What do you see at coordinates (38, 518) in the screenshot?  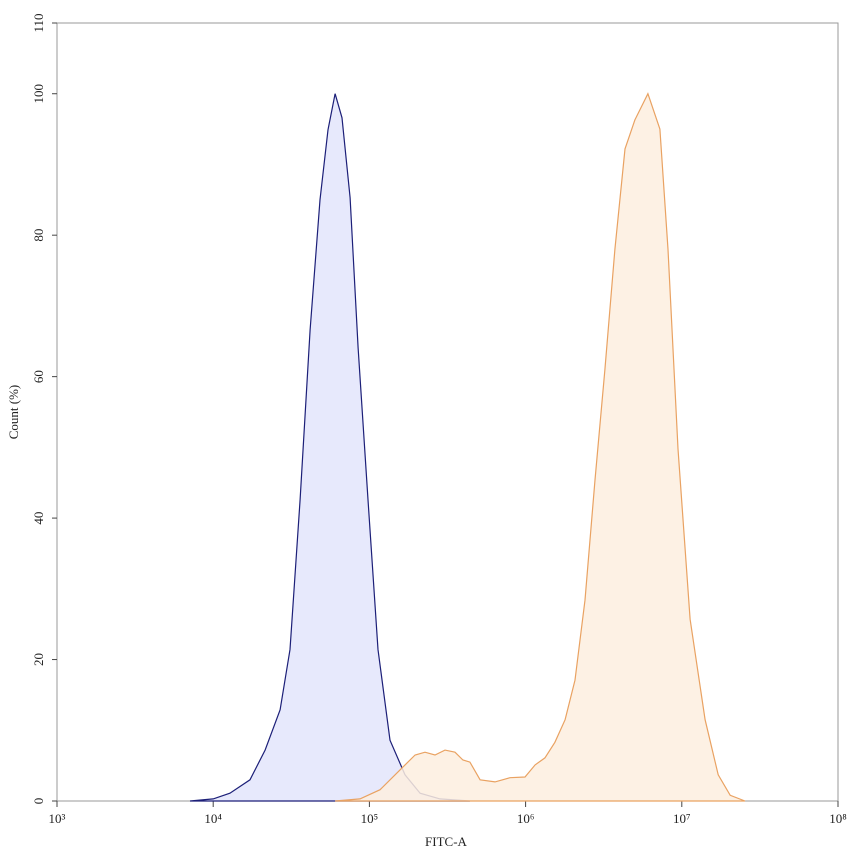 I see `y-tick-label: 40` at bounding box center [38, 518].